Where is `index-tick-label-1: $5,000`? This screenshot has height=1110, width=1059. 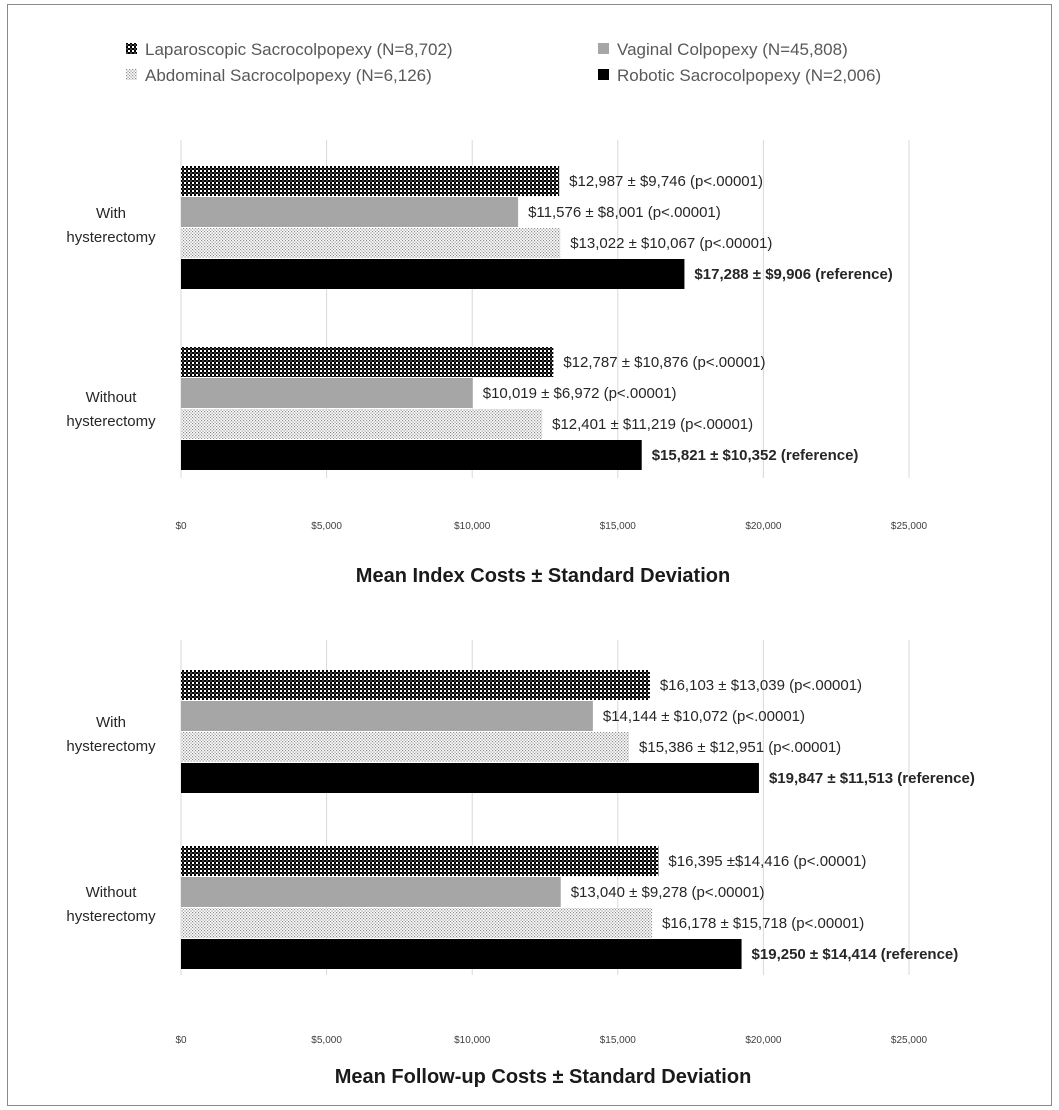 index-tick-label-1: $5,000 is located at coordinates (326, 526).